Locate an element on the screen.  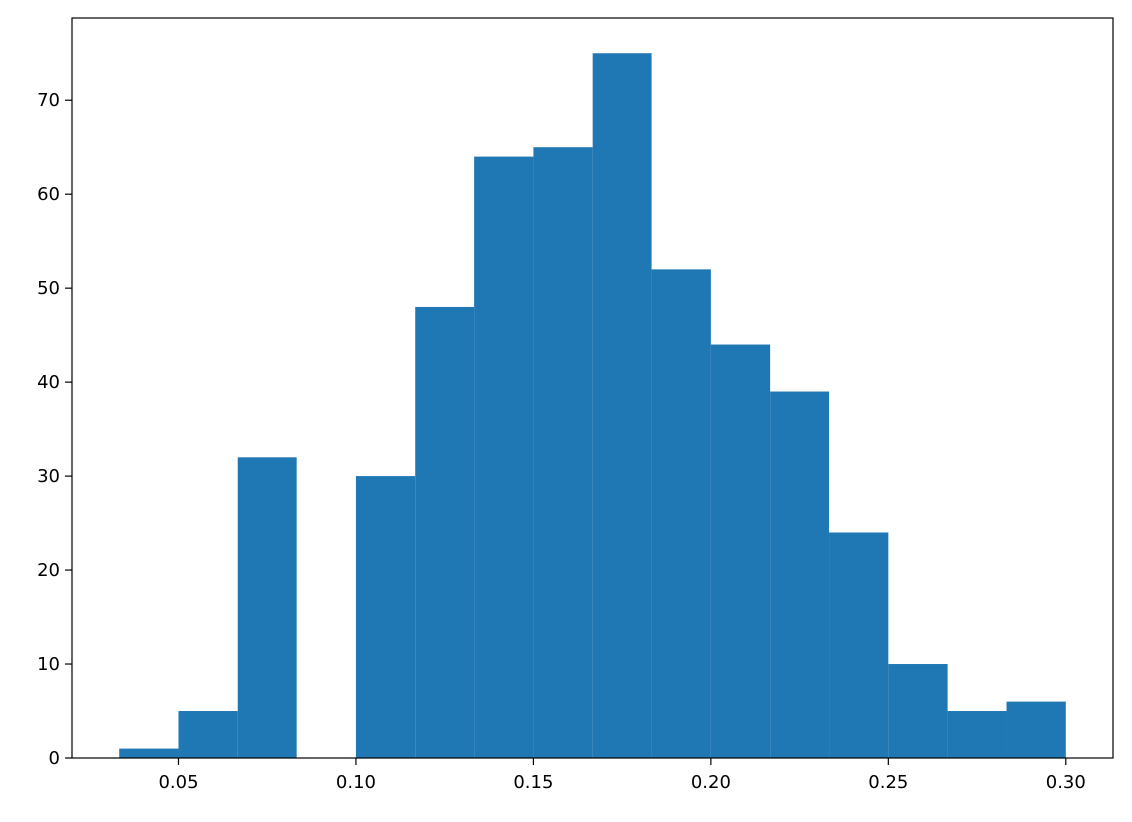
x-tick-label: 0.10 is located at coordinates (356, 782).